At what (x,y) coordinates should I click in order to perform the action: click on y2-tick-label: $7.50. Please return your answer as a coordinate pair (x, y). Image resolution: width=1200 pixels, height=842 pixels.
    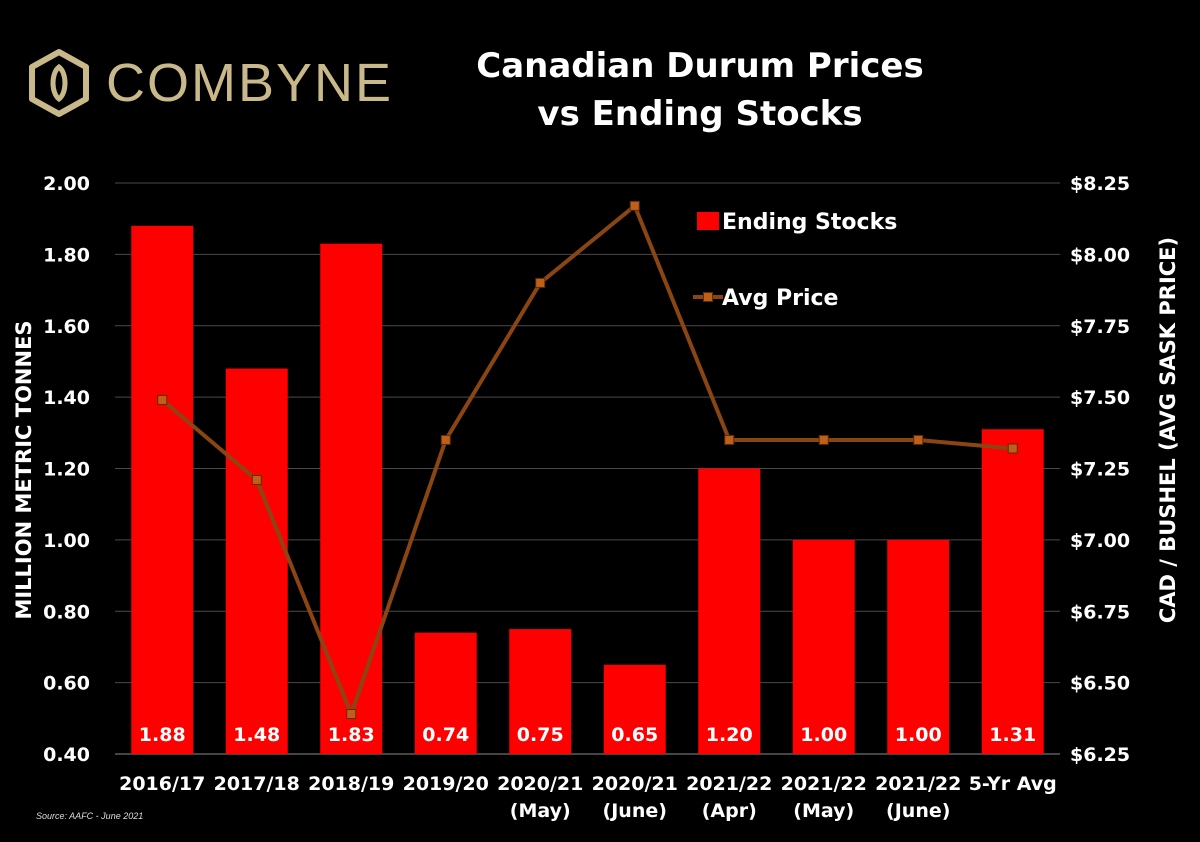
    Looking at the image, I should click on (1100, 398).